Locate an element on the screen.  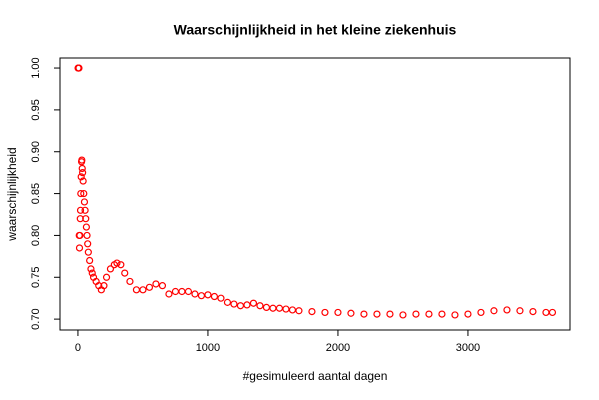
x-tick-label: 1000 is located at coordinates (208, 348).